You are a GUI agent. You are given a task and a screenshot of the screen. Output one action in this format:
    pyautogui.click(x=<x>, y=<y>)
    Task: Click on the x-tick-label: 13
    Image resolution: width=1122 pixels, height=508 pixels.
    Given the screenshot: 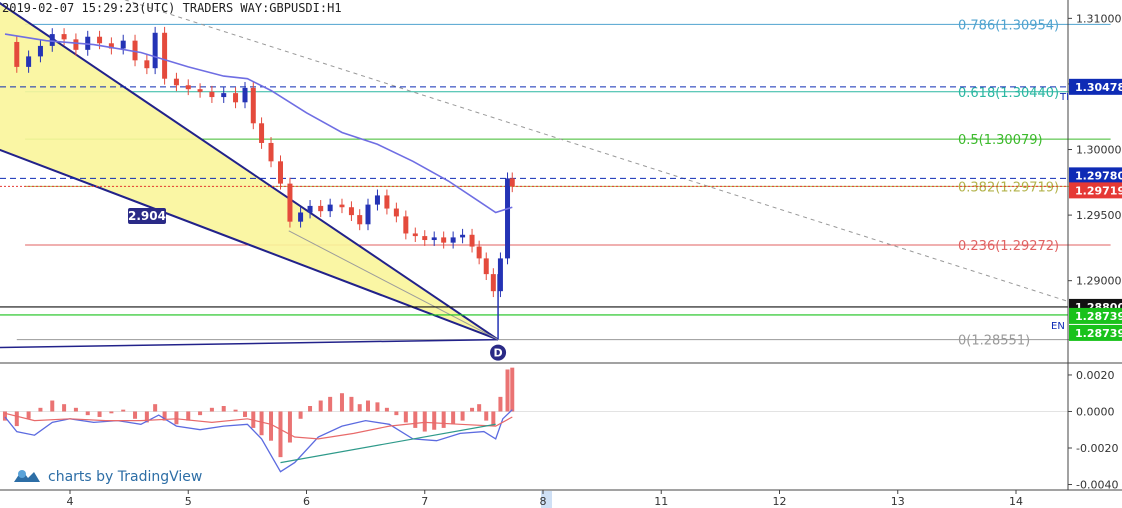 What is the action you would take?
    pyautogui.click(x=898, y=501)
    